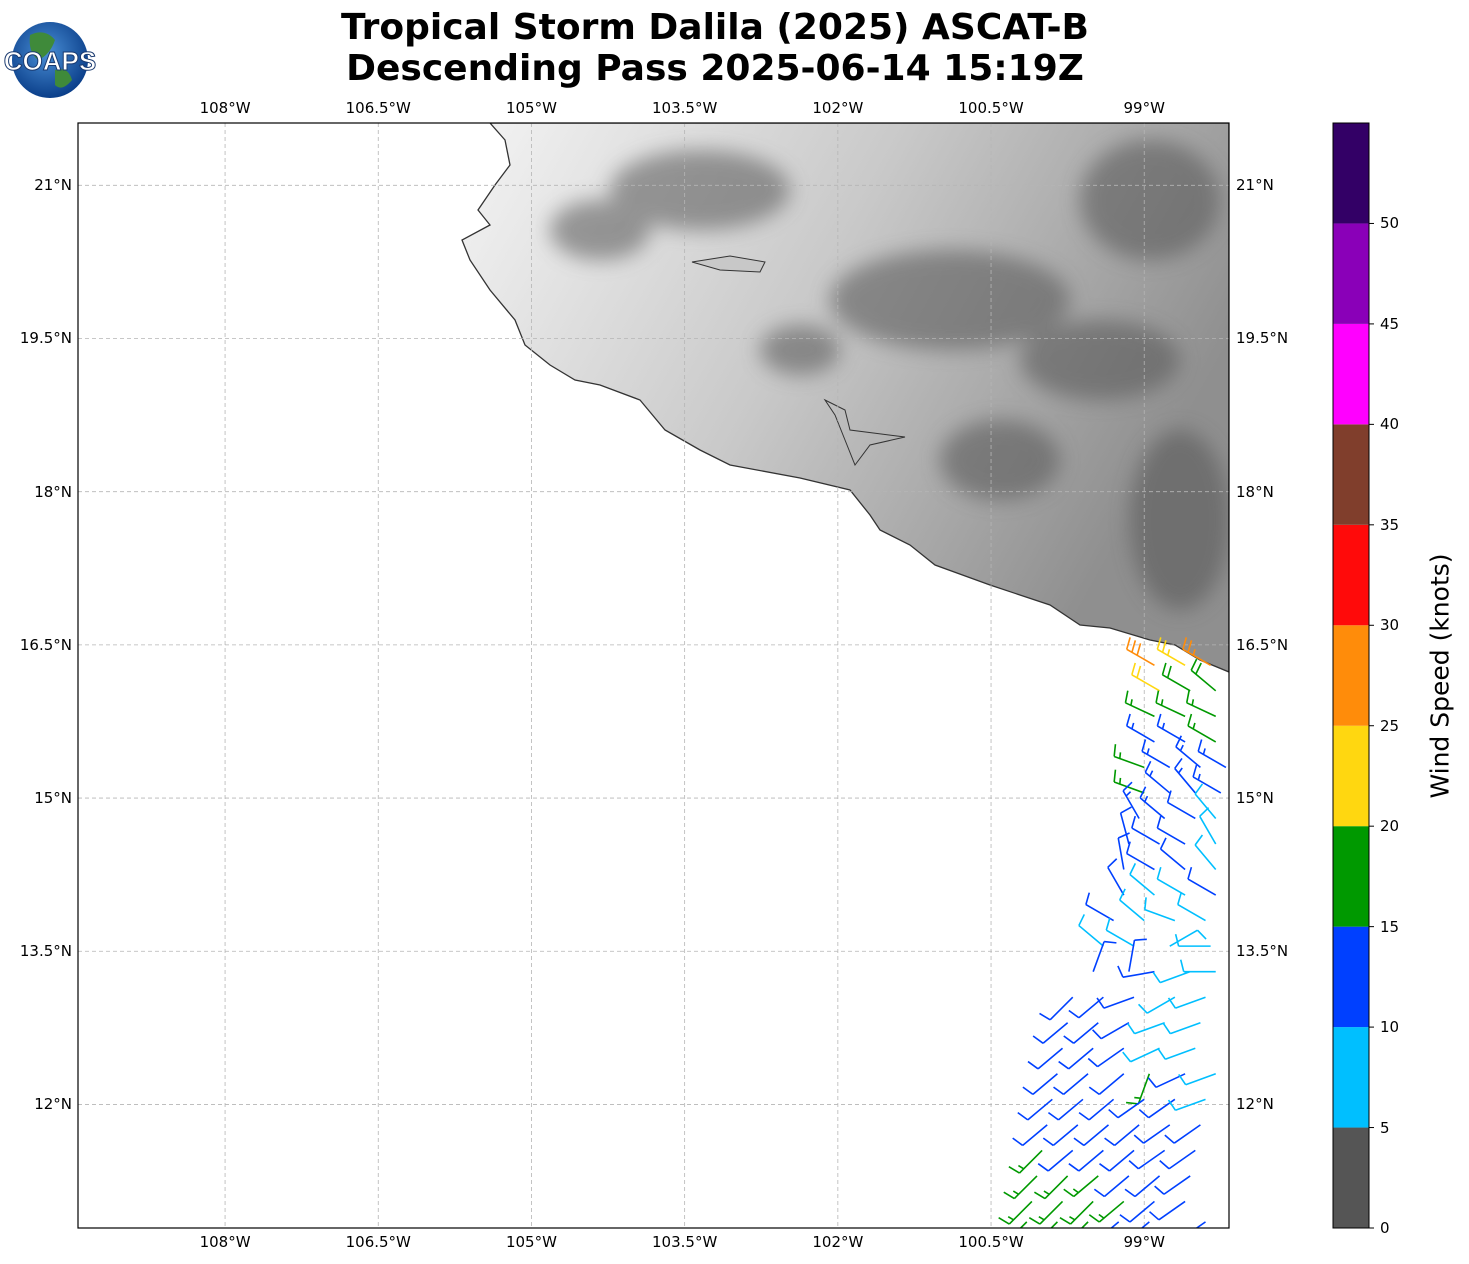  Describe the element at coordinates (1255, 491) in the screenshot. I see `lat-tick-right: 18°N` at that location.